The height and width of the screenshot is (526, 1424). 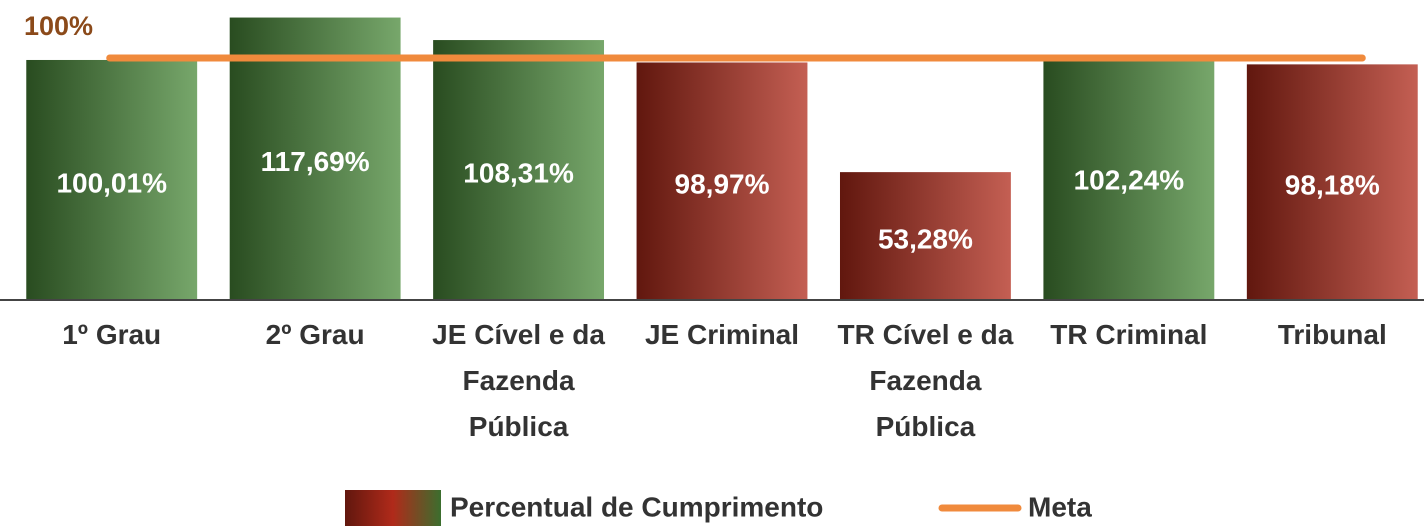 I want to click on value-label: 100,01%, so click(x=111, y=182).